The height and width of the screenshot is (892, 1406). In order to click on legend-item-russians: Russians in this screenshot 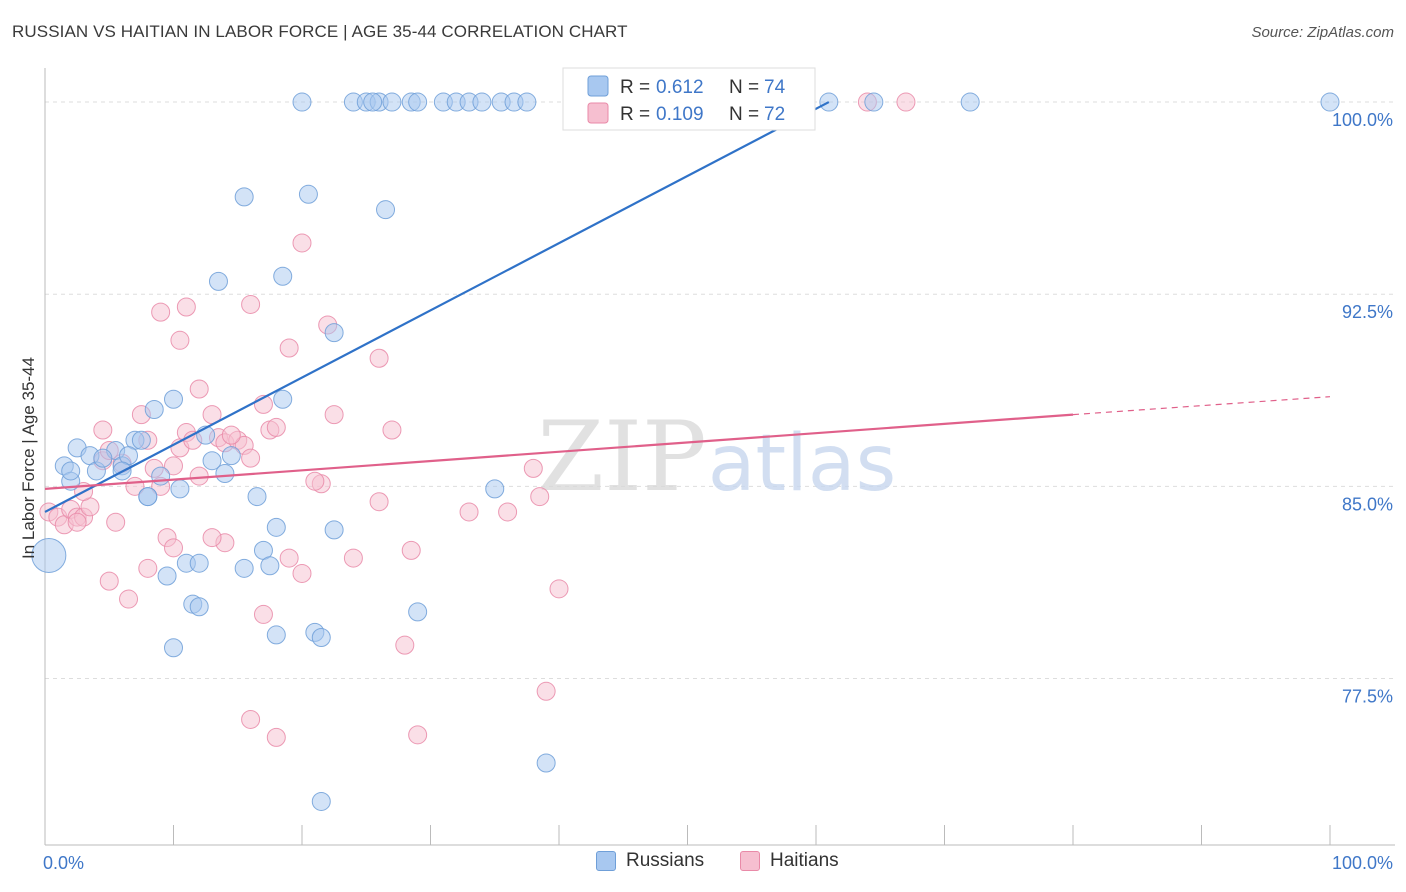, I will do `click(650, 861)`.